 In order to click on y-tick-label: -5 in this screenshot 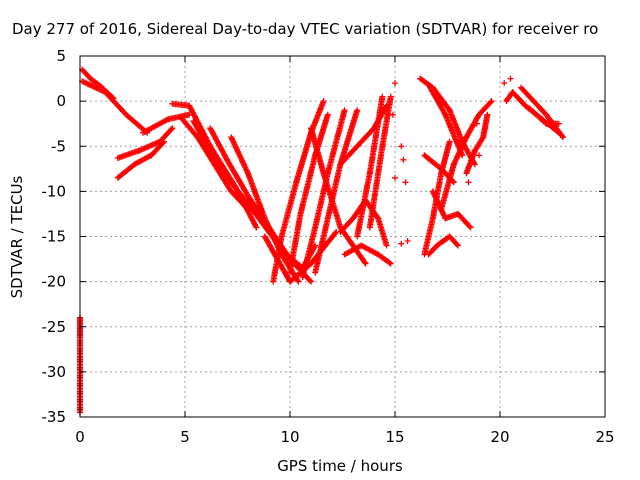, I will do `click(58, 146)`.